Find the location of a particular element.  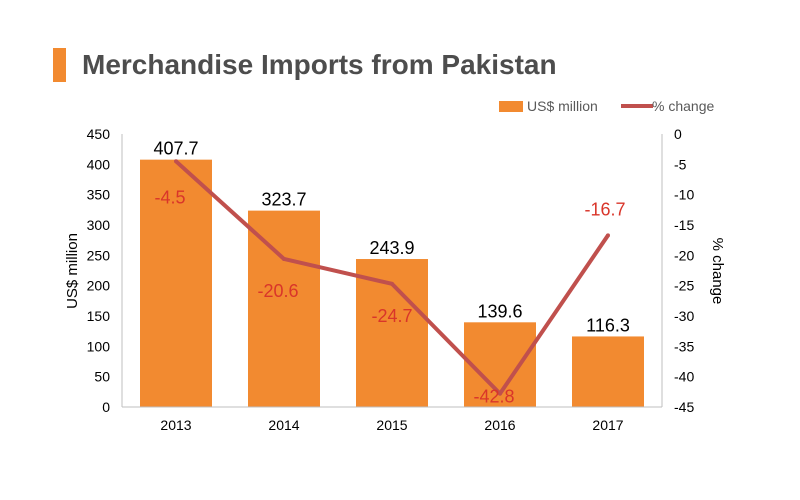

pct-change-label: -20.6 is located at coordinates (277, 291).